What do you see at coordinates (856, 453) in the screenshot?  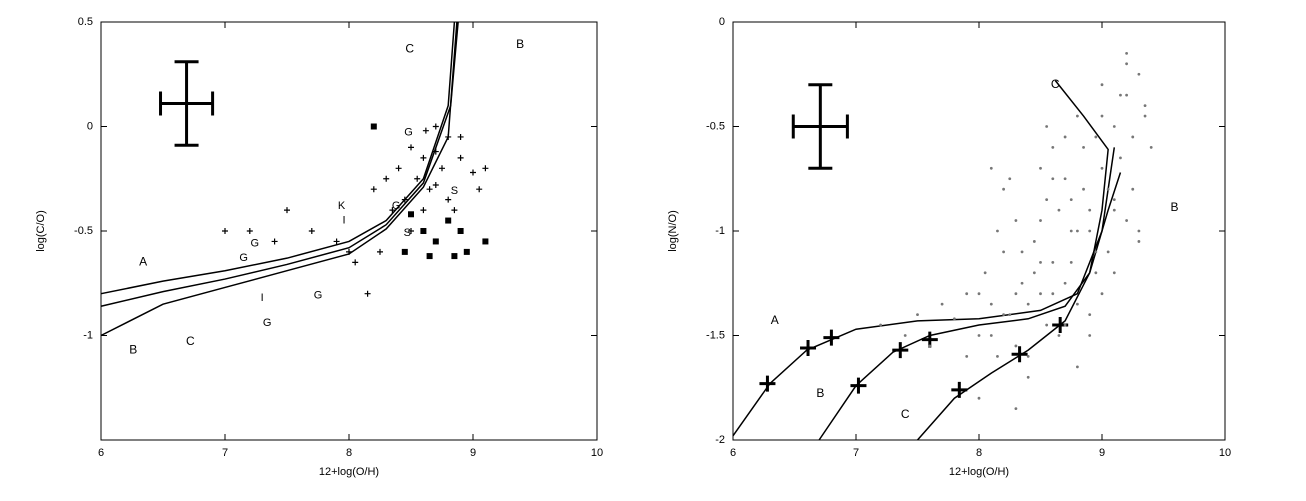 I see `x-tick-label: 7` at bounding box center [856, 453].